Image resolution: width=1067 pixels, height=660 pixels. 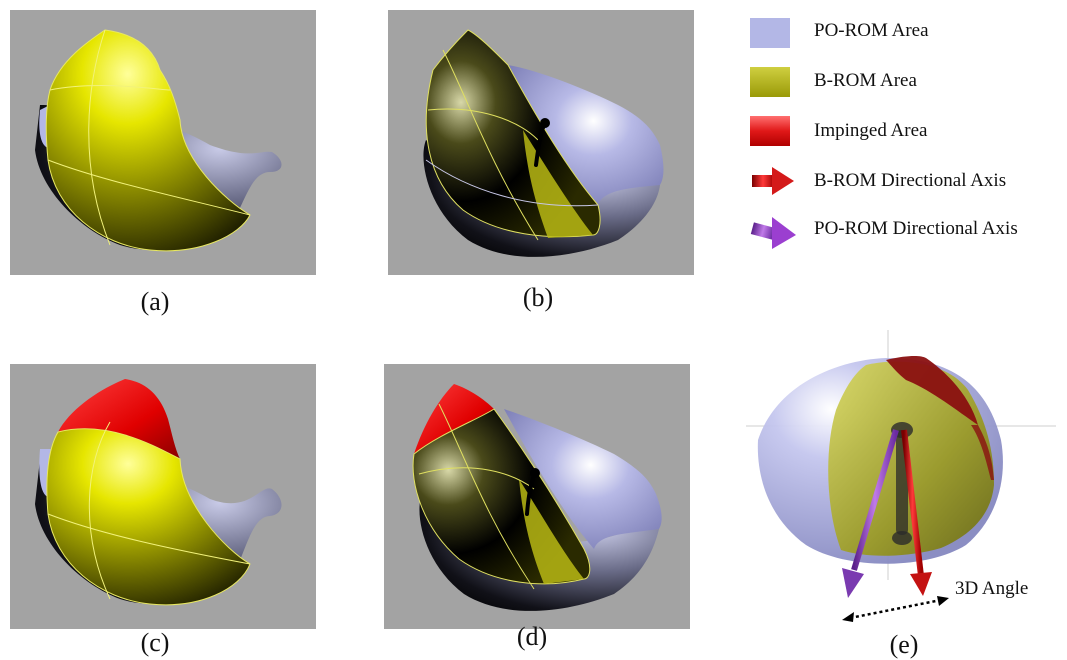 What do you see at coordinates (871, 130) in the screenshot?
I see `legend-label: Impinged Area` at bounding box center [871, 130].